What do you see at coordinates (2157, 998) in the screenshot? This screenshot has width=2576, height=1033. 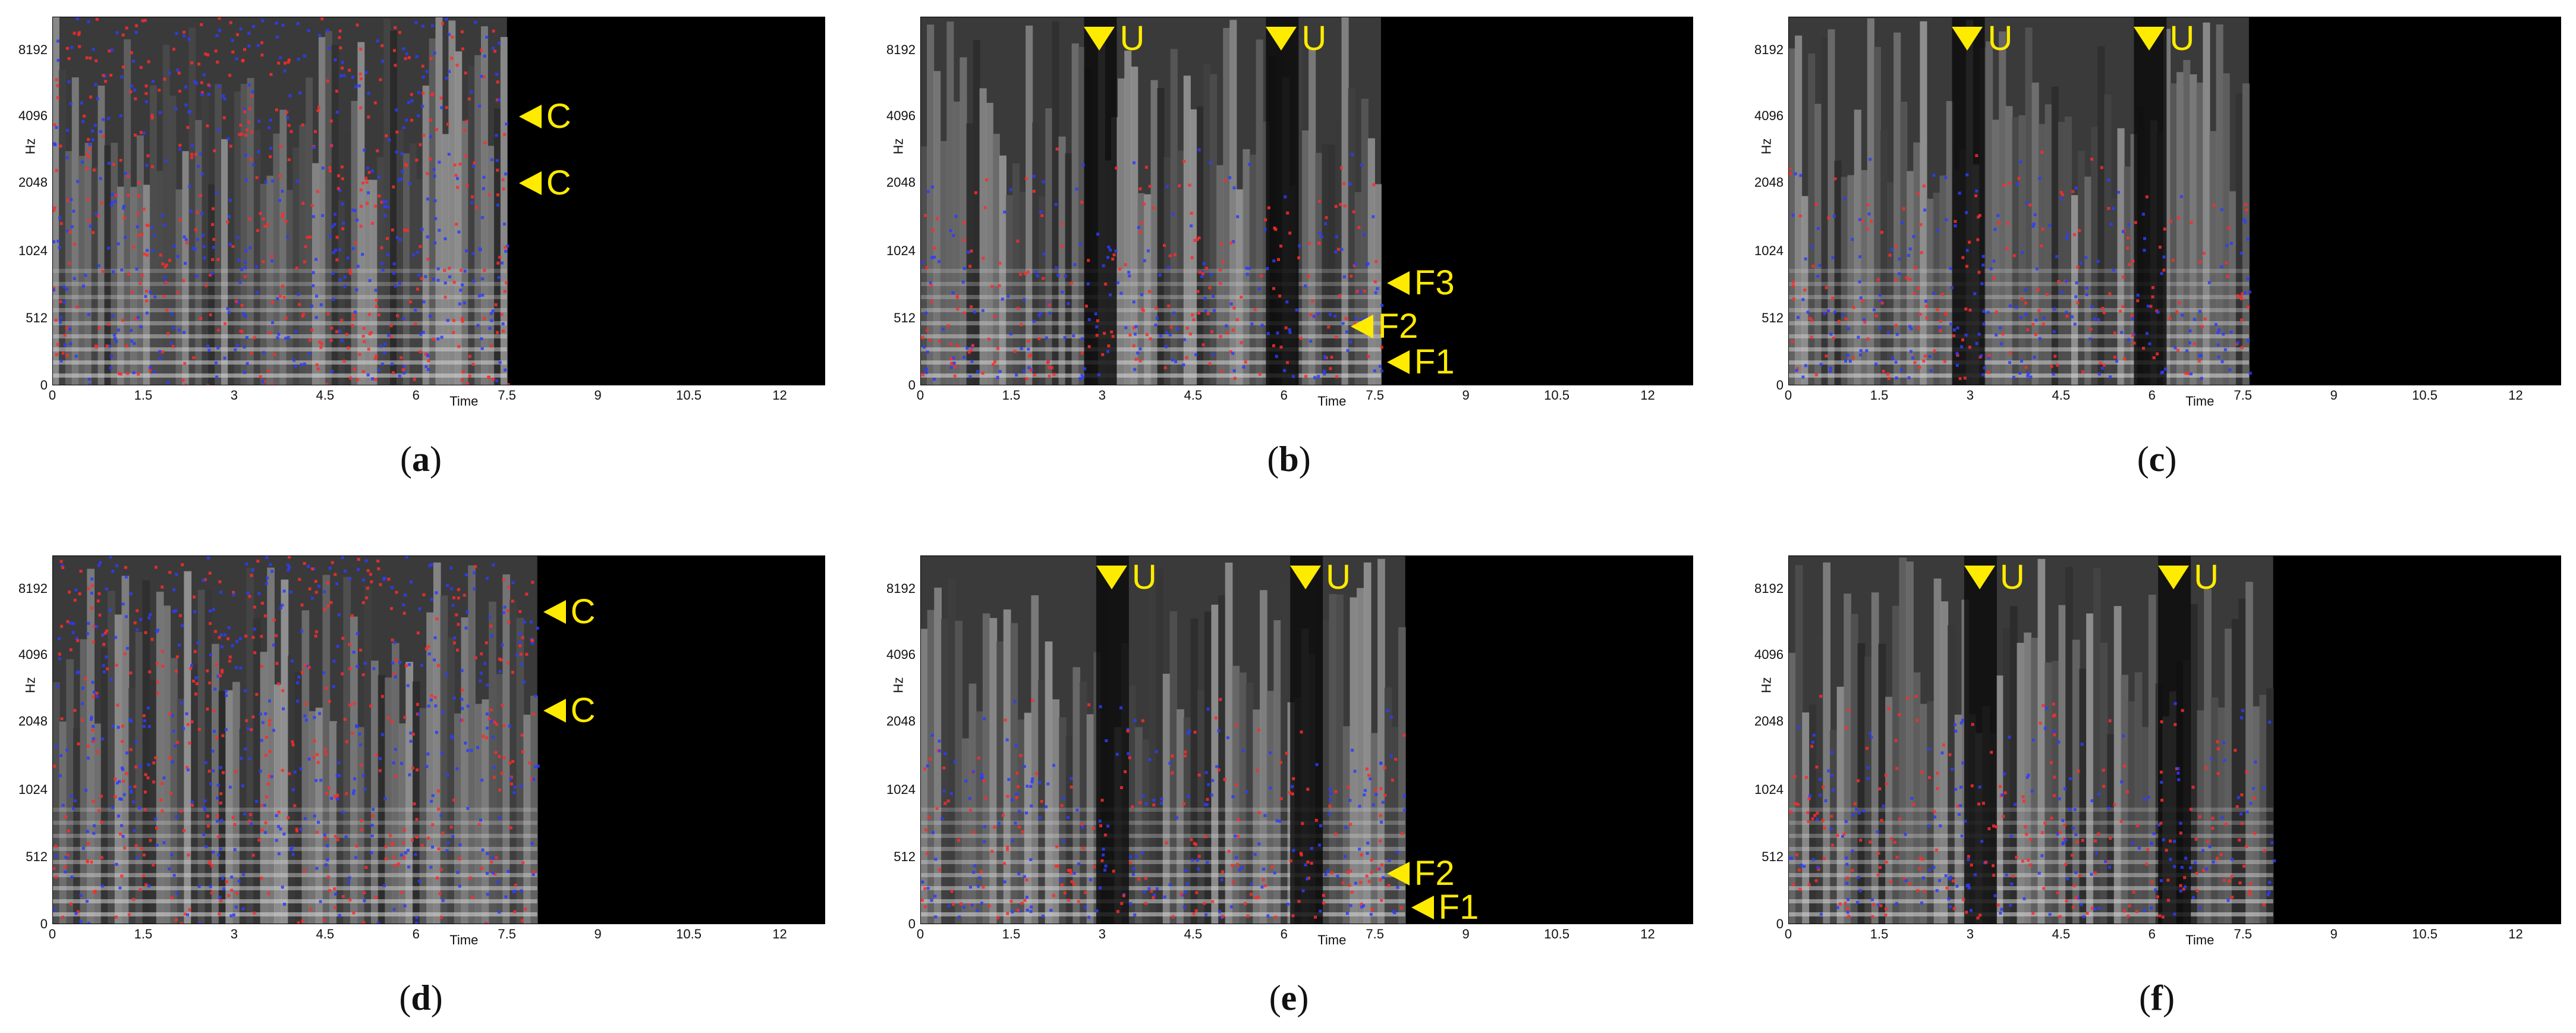 I see `panel-caption: (f)` at bounding box center [2157, 998].